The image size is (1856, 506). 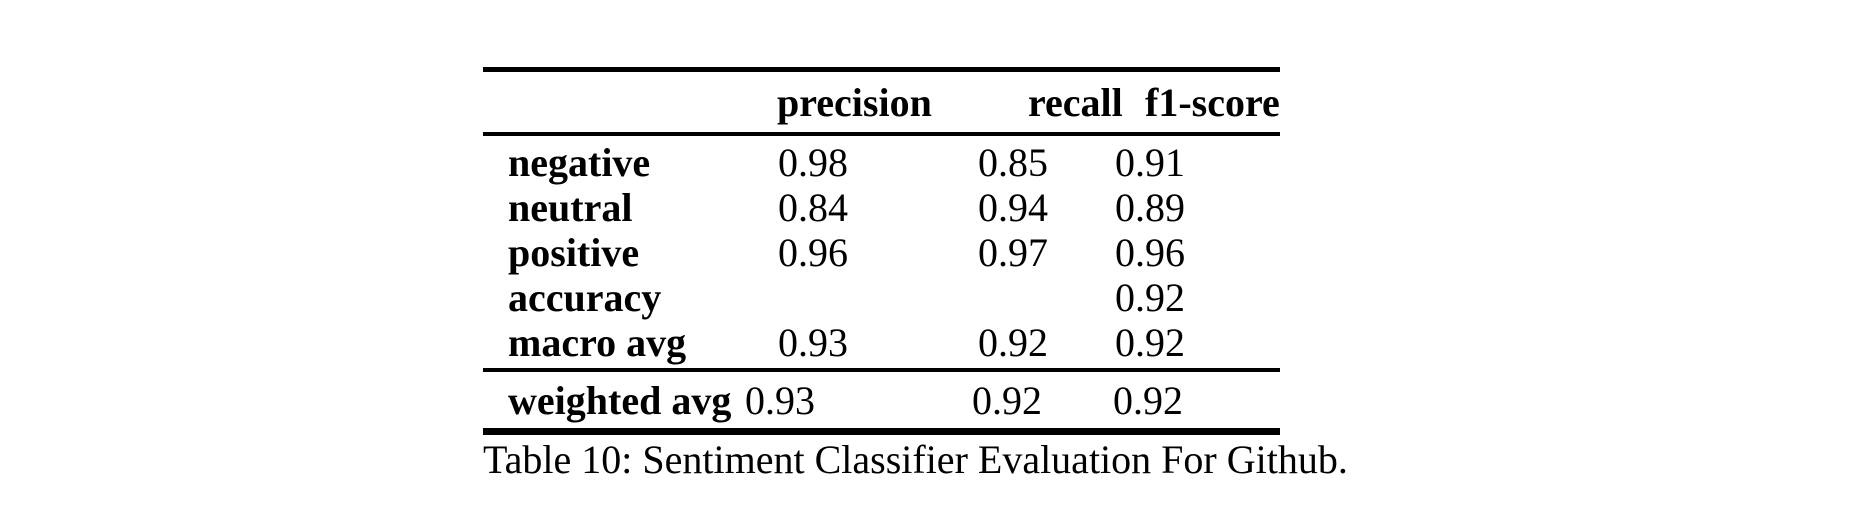 I want to click on header-f1-score: f1-score, so click(x=1212, y=102).